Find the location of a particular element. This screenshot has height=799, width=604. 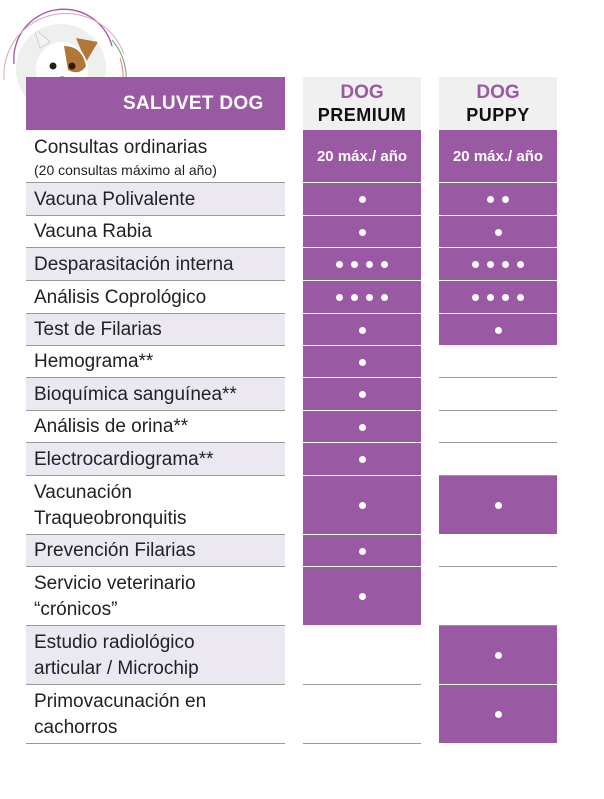

column-header-line2: PREMIUM is located at coordinates (362, 115).